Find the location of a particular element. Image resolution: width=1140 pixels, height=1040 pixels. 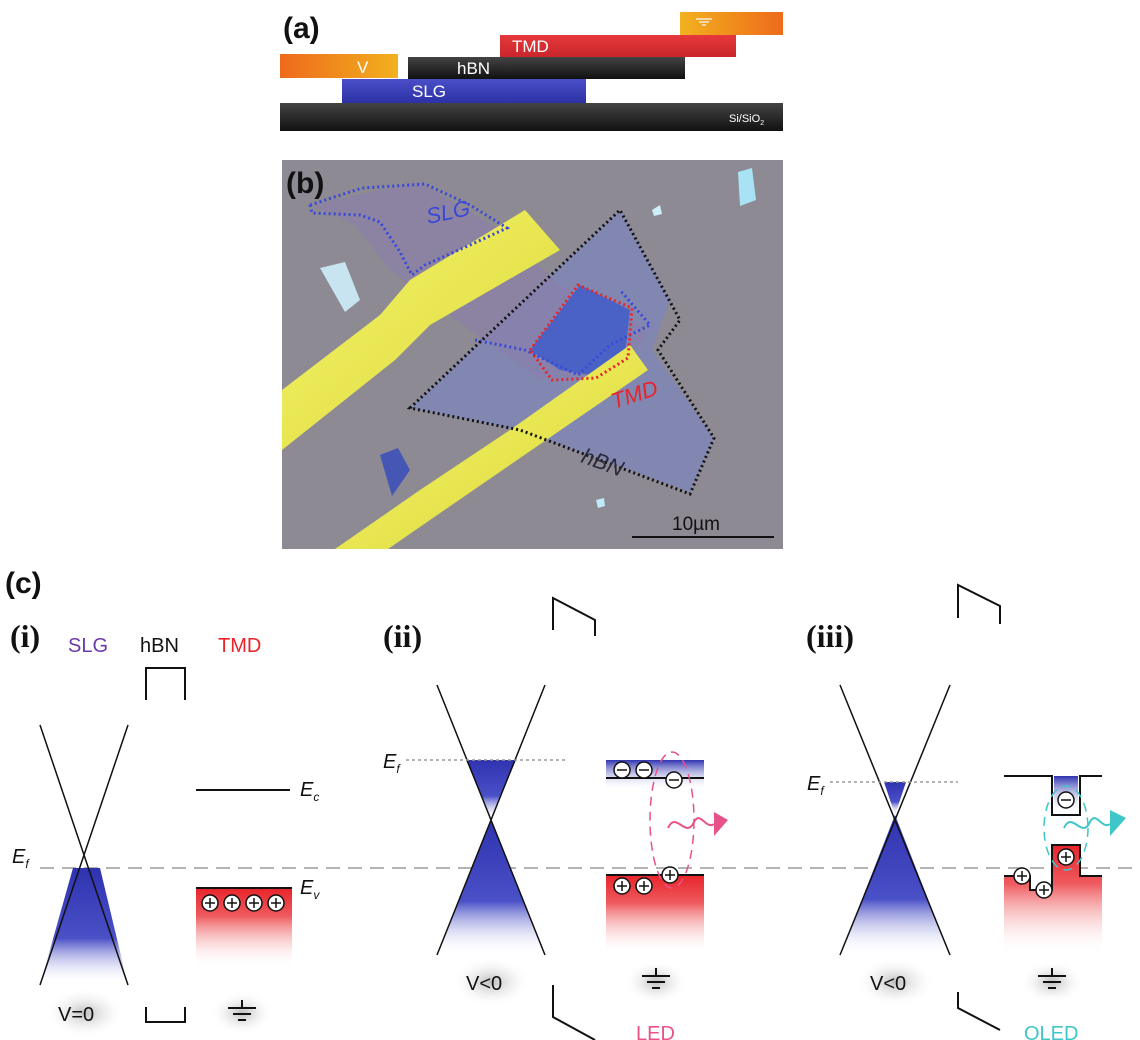

dirac-cone-ii is located at coordinates (491, 820).